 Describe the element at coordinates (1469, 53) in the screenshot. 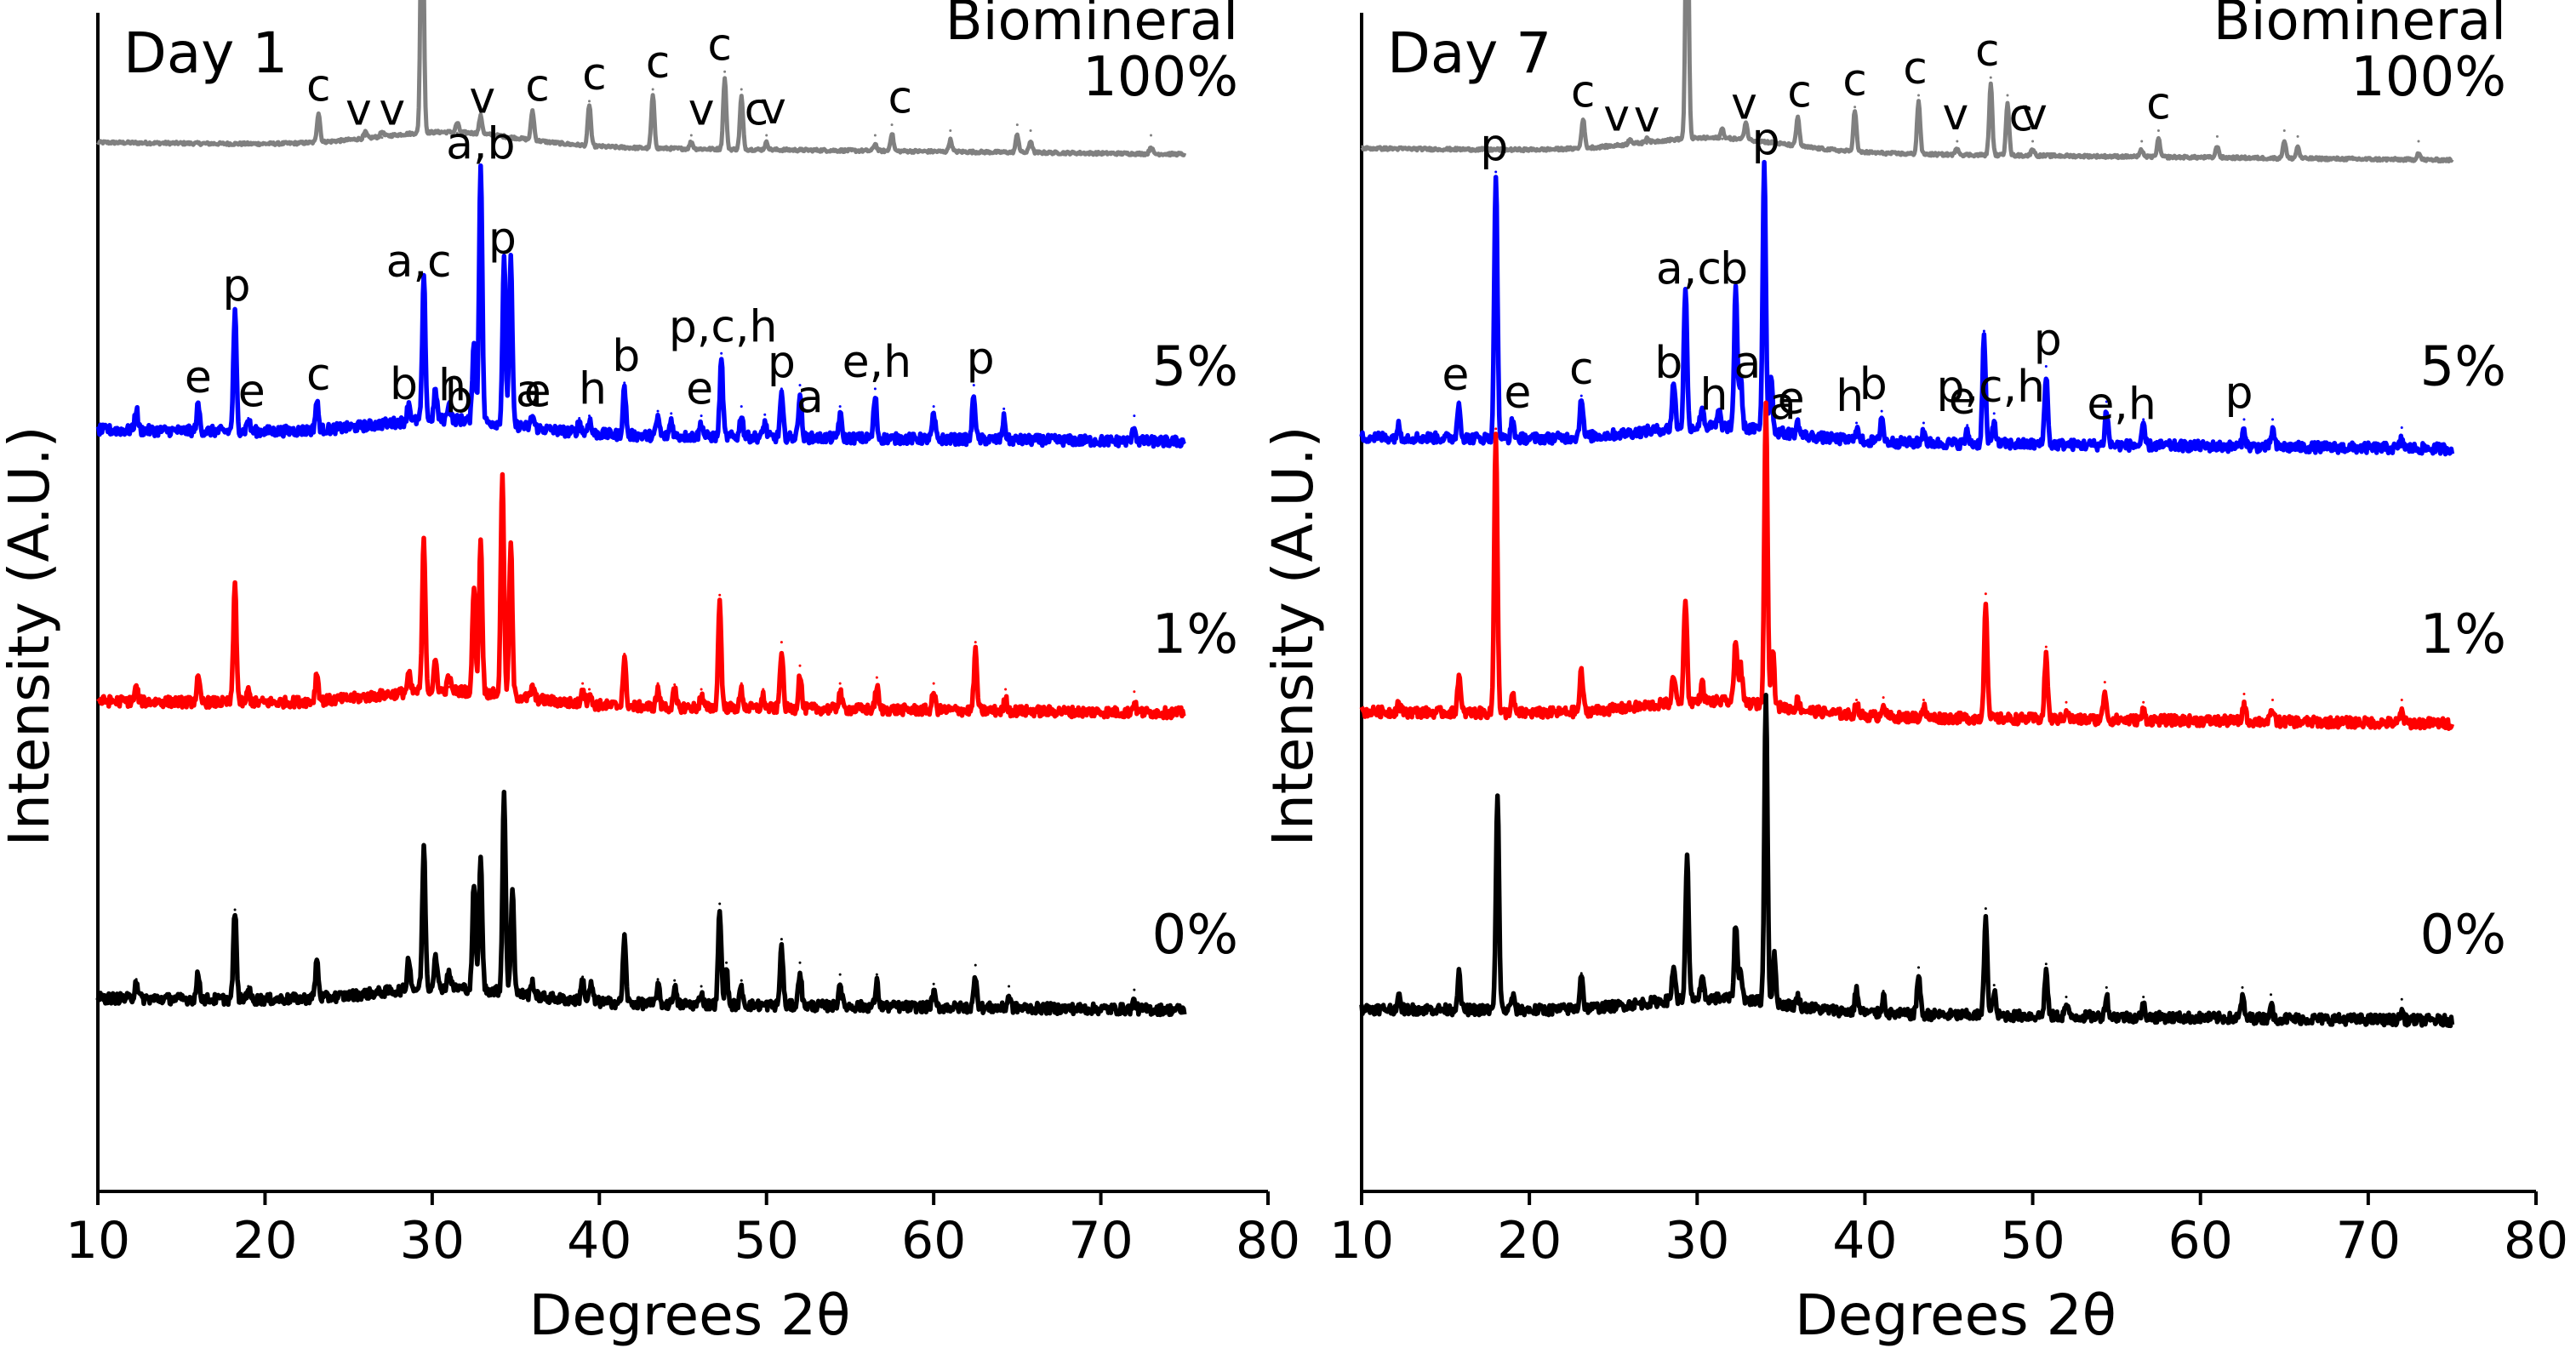

I see `panel-title: Day 7` at that location.